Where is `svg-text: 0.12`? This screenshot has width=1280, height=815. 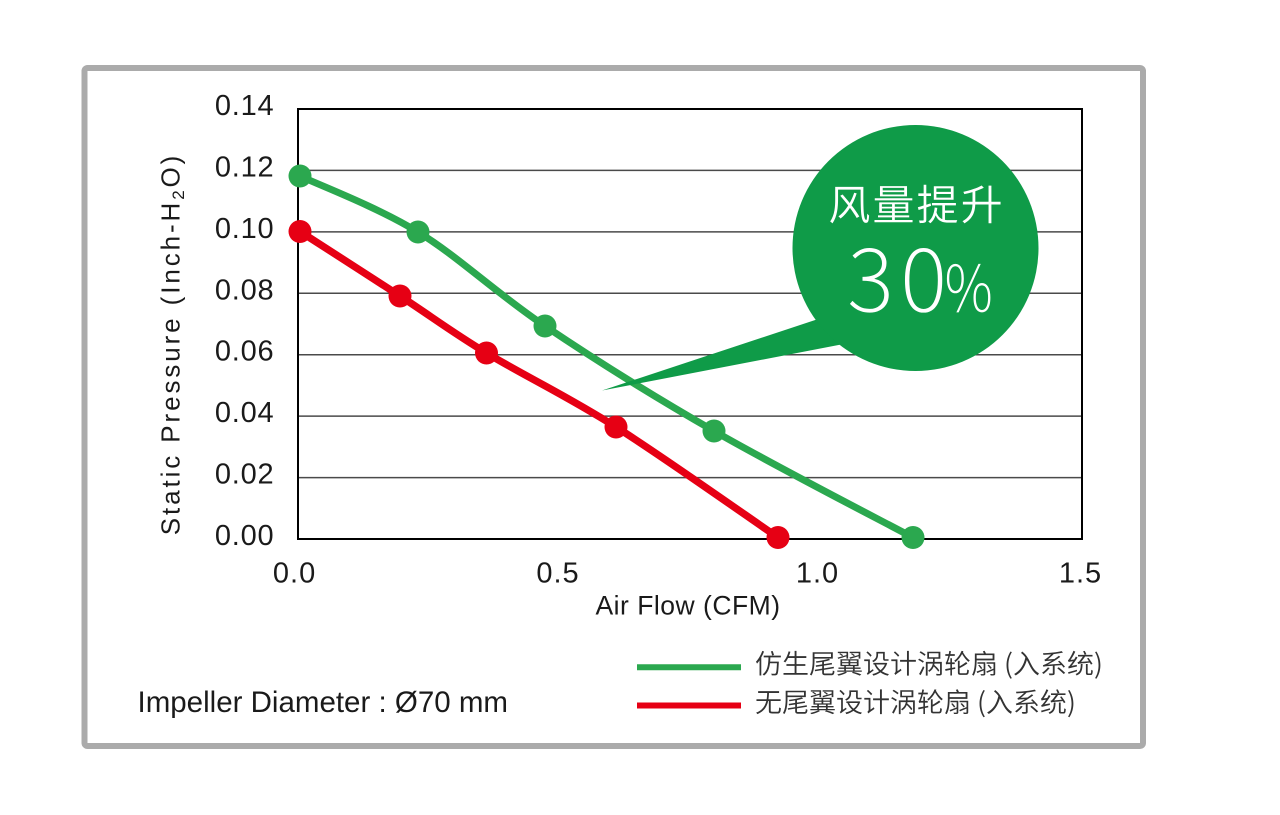 svg-text: 0.12 is located at coordinates (245, 167).